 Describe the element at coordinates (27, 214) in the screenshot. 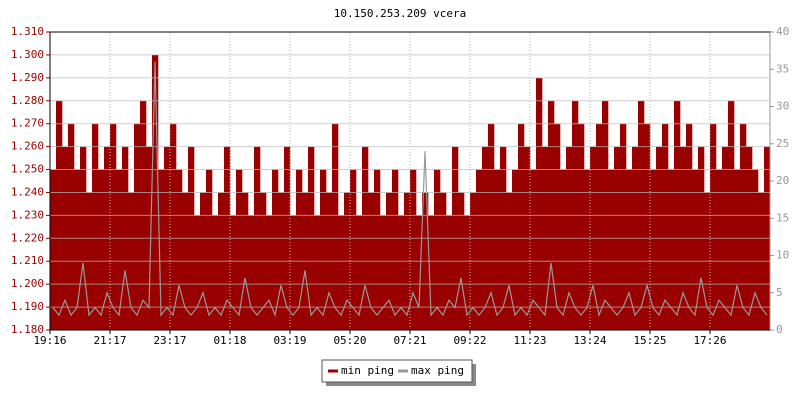

I see `y-tick-label: 1.230` at that location.